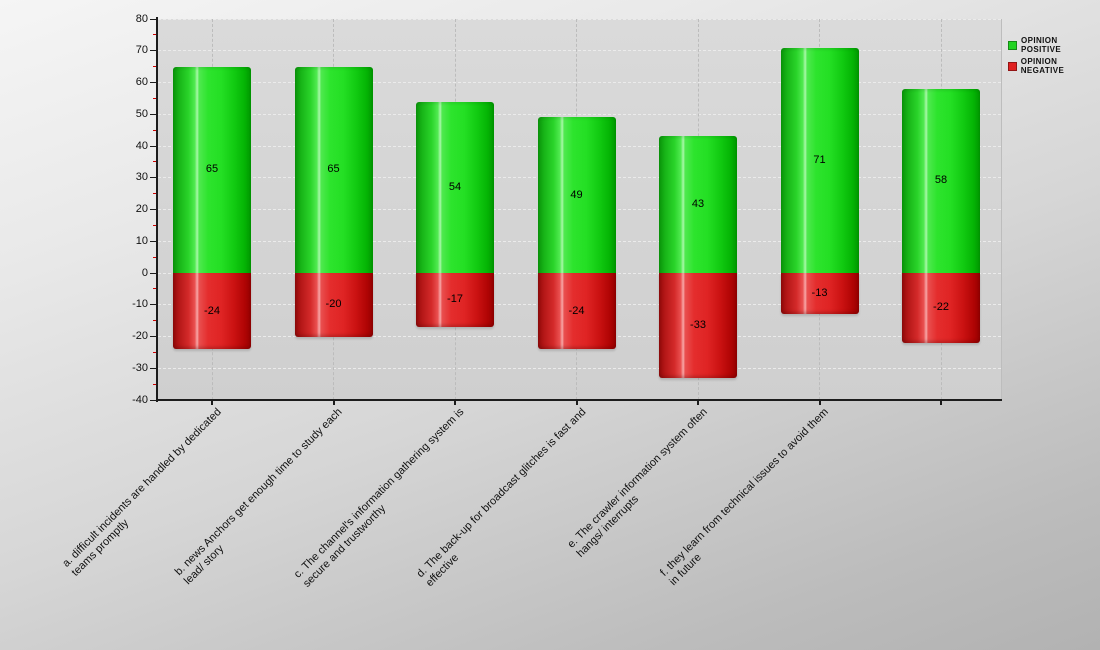 Image resolution: width=1100 pixels, height=650 pixels. Describe the element at coordinates (140, 399) in the screenshot. I see `y-axis-tick-label: -40` at that location.